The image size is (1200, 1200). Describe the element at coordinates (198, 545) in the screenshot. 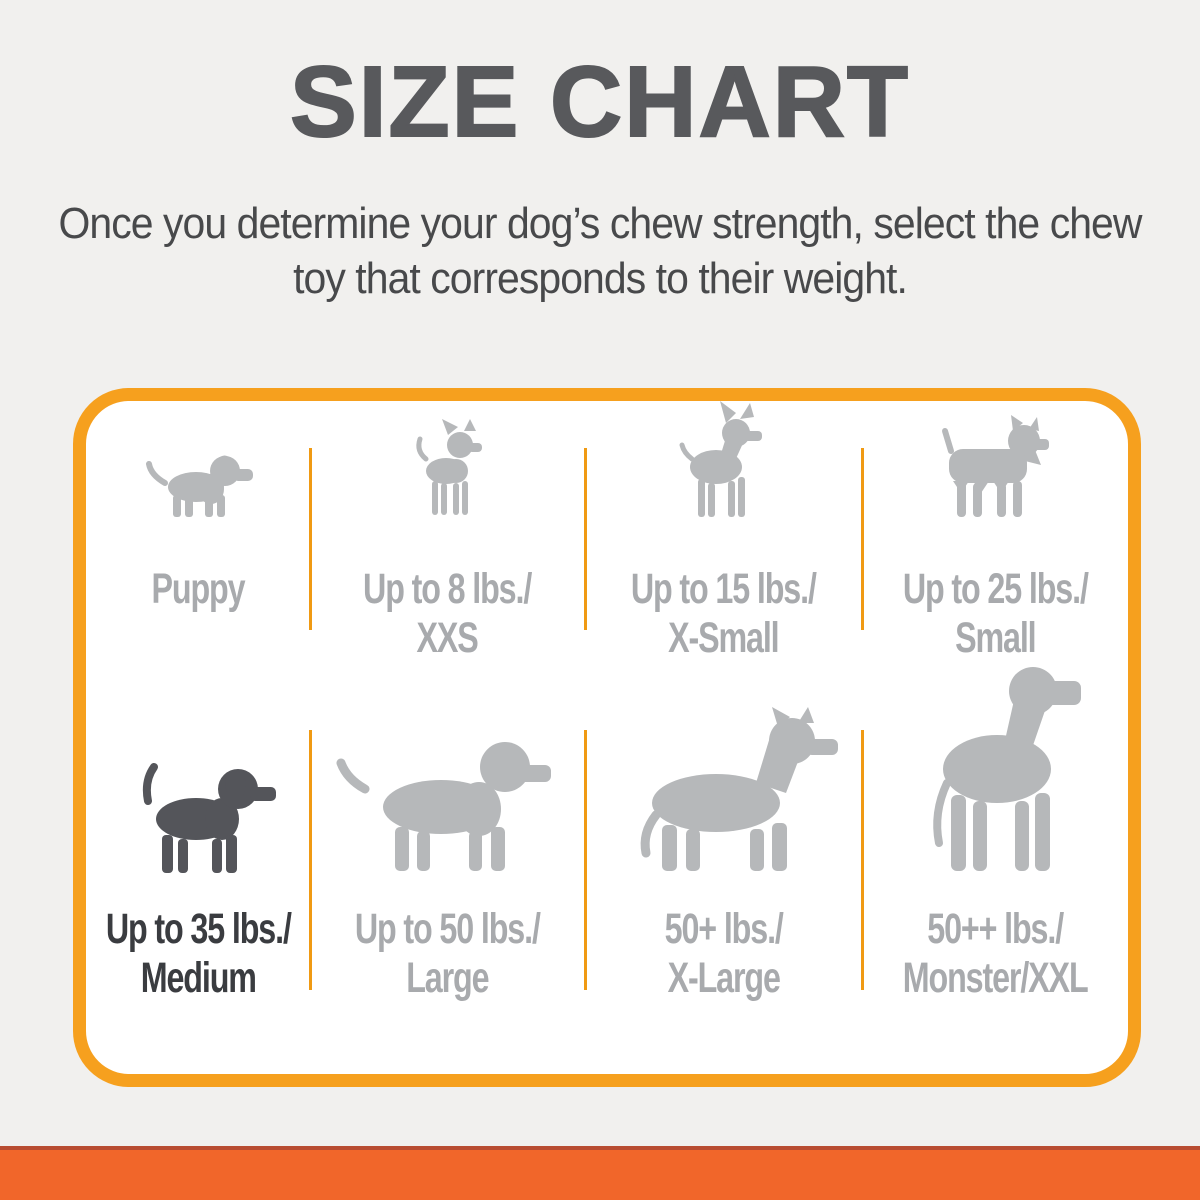

I see `size-cell-puppy: Puppy` at that location.